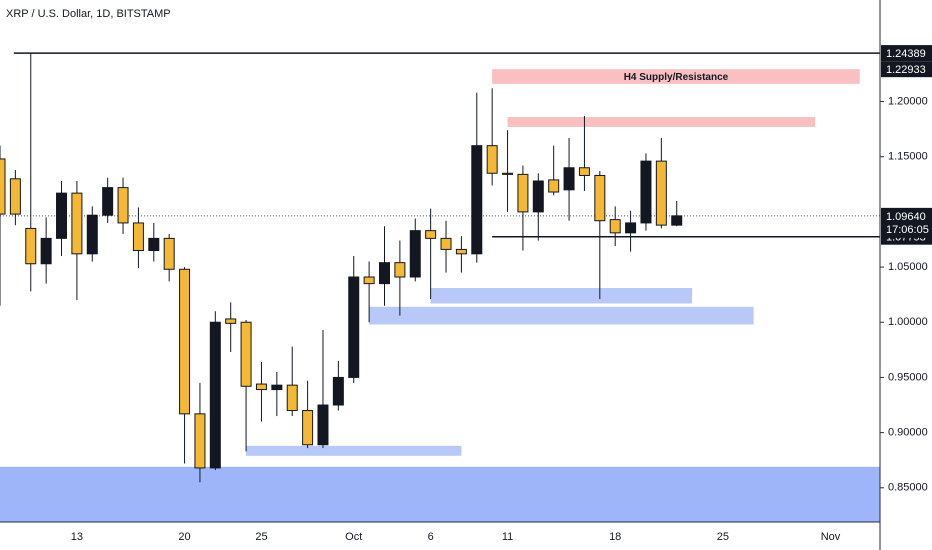  I want to click on y-tick-label: 0.95000, so click(908, 377).